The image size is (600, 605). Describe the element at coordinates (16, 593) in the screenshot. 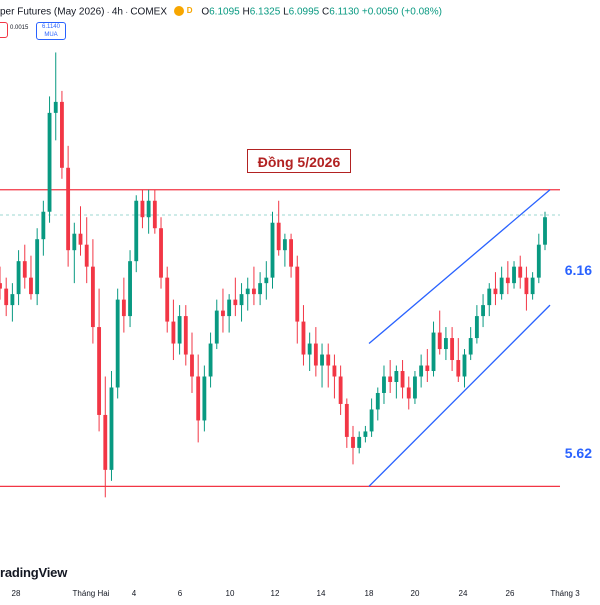

I see `x-tick-label: 28` at that location.